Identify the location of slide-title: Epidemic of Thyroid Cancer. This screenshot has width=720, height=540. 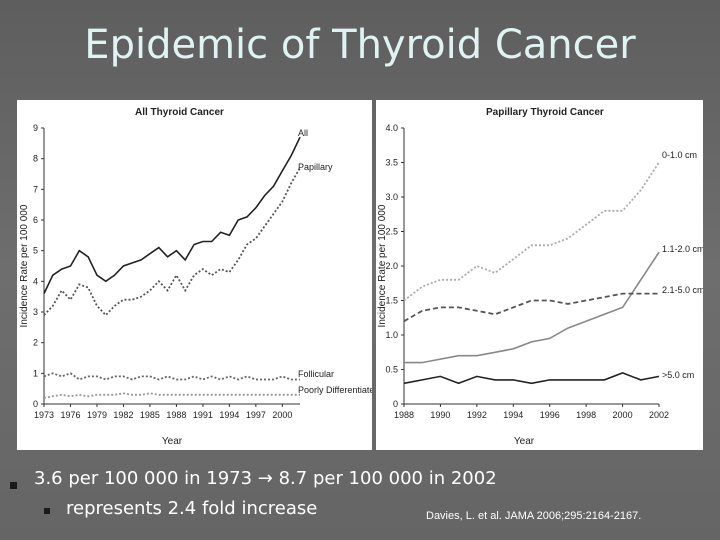
(360, 45).